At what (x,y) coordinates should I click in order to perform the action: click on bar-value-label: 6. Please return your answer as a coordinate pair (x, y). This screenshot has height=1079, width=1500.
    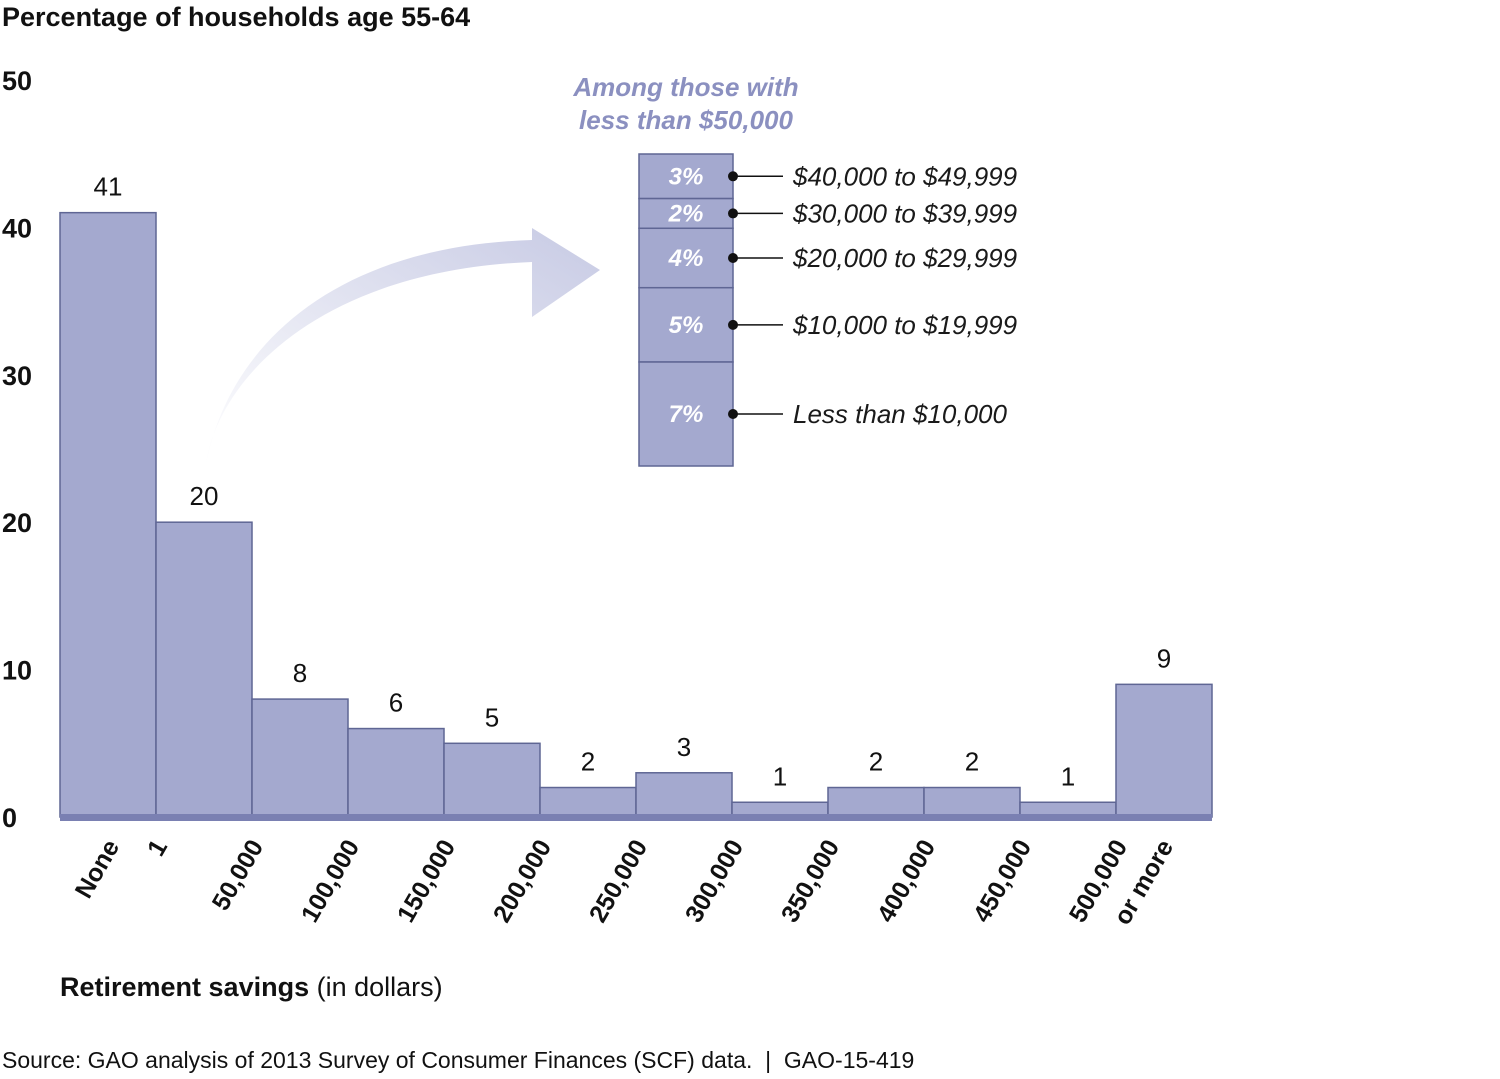
    Looking at the image, I should click on (396, 703).